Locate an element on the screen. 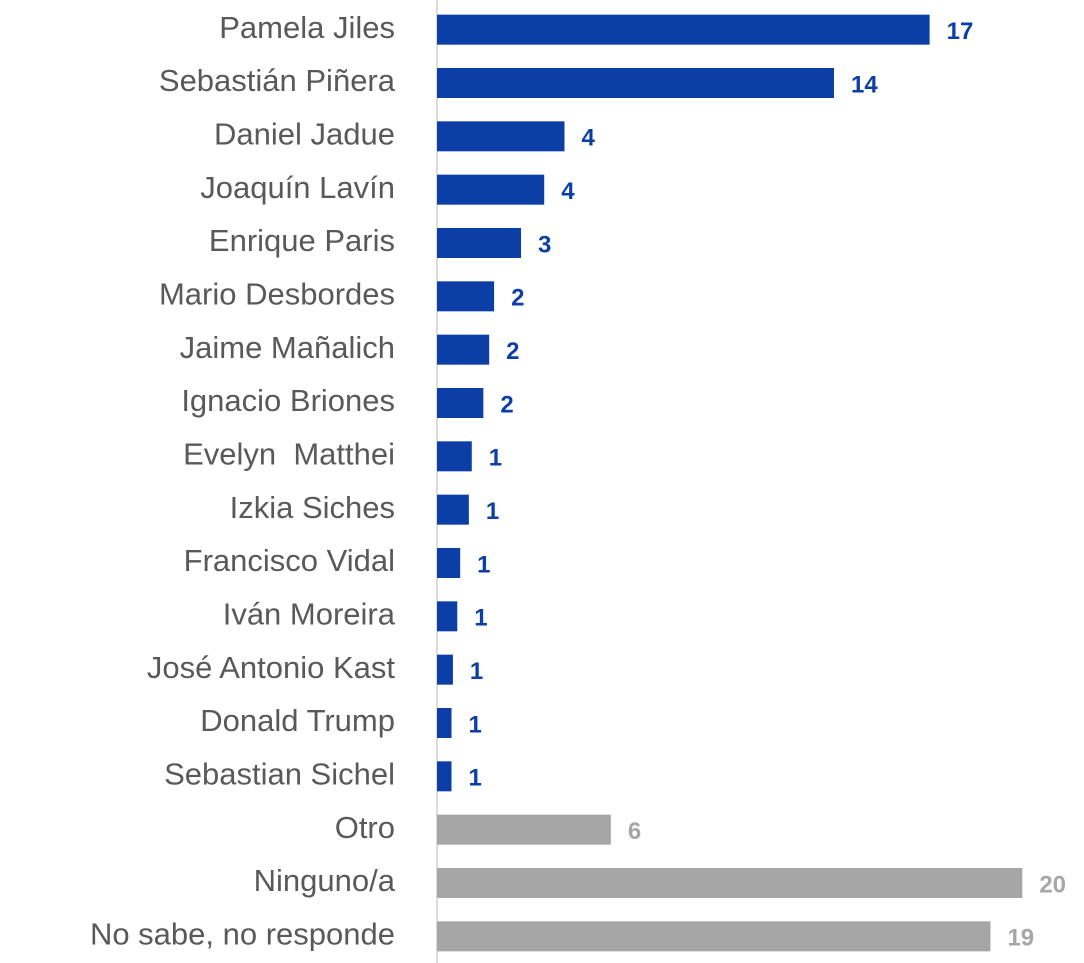  category-label: Enrique Paris is located at coordinates (302, 240).